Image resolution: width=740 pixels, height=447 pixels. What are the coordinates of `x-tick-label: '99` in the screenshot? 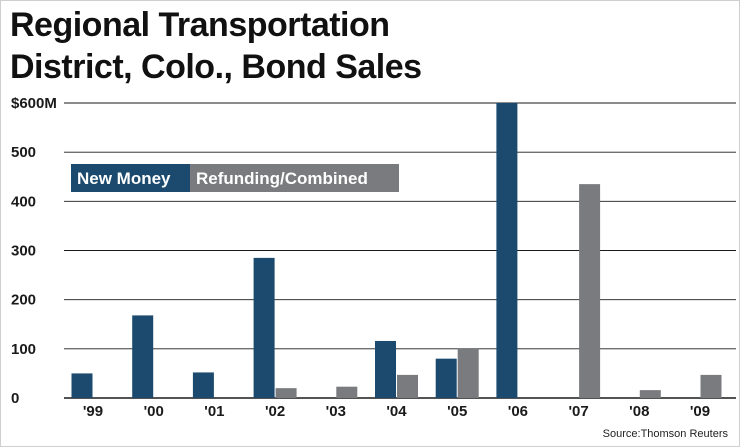 It's located at (93, 411).